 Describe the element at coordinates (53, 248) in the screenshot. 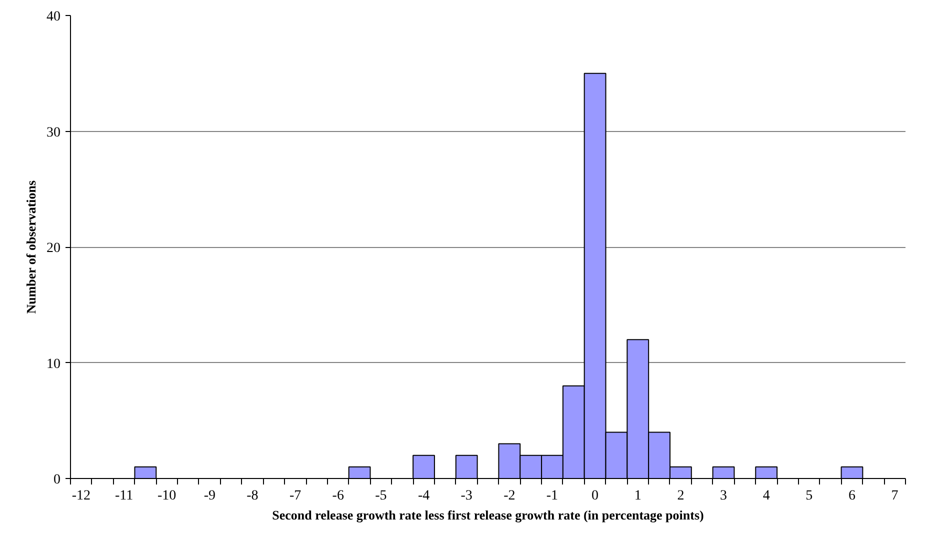

I see `y-tick-label: 20` at that location.